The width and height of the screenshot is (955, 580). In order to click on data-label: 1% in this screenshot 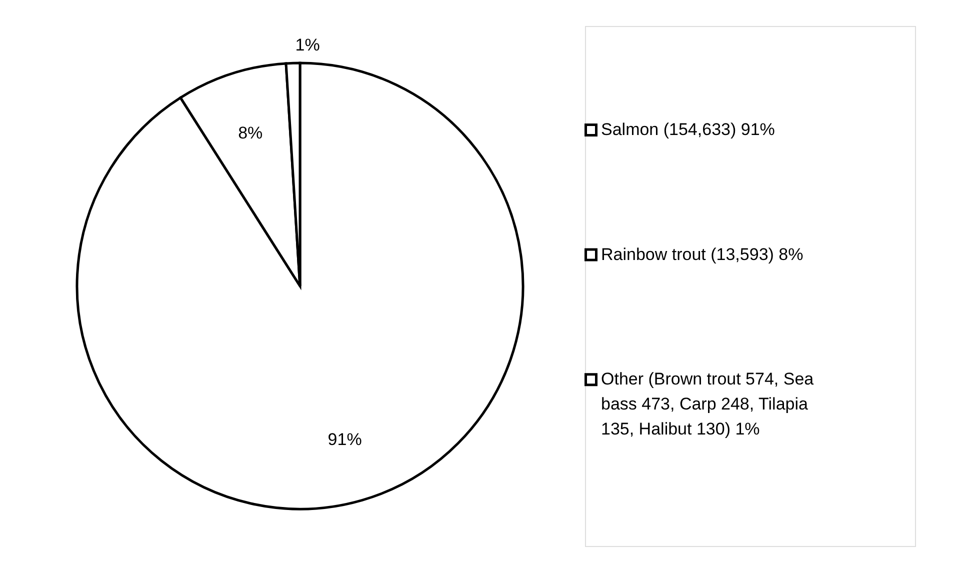, I will do `click(307, 44)`.